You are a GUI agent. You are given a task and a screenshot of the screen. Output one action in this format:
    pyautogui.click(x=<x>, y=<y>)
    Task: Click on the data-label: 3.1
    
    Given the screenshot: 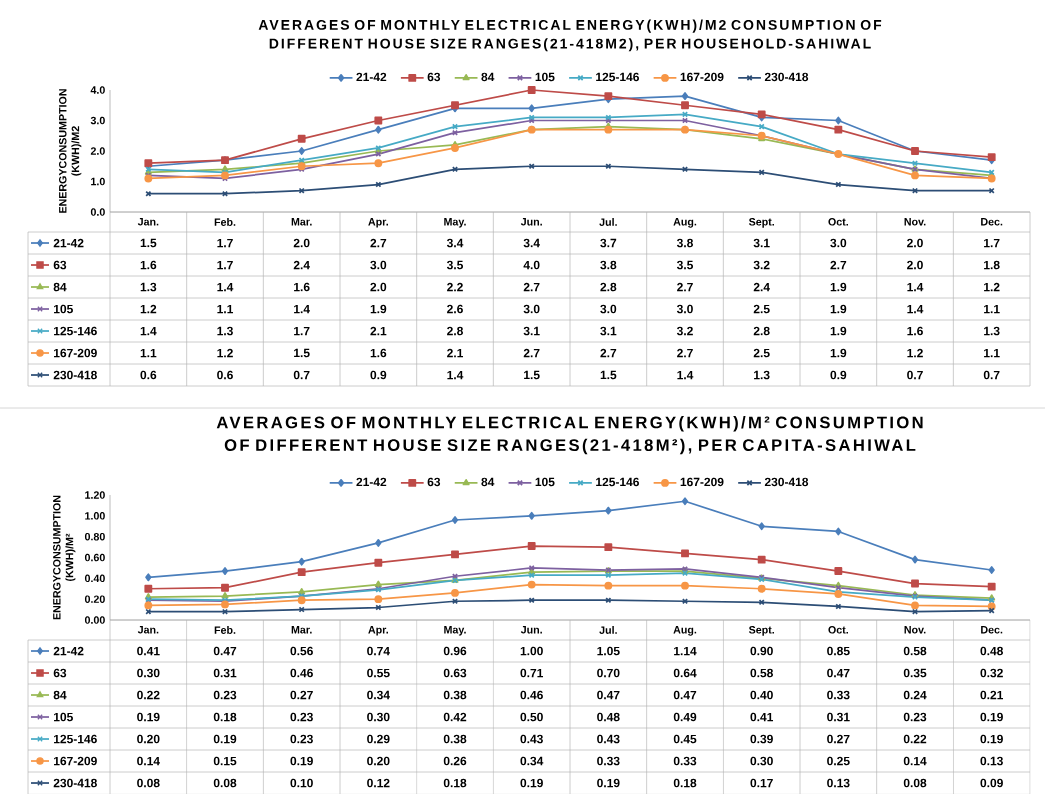 What is the action you would take?
    pyautogui.click(x=531, y=331)
    